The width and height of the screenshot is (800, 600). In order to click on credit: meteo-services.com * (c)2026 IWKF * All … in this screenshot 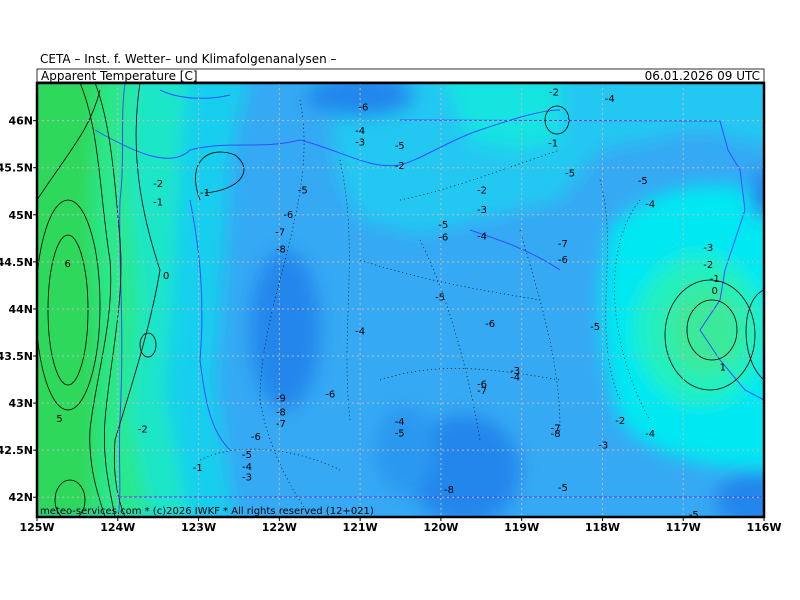, I will do `click(207, 511)`.